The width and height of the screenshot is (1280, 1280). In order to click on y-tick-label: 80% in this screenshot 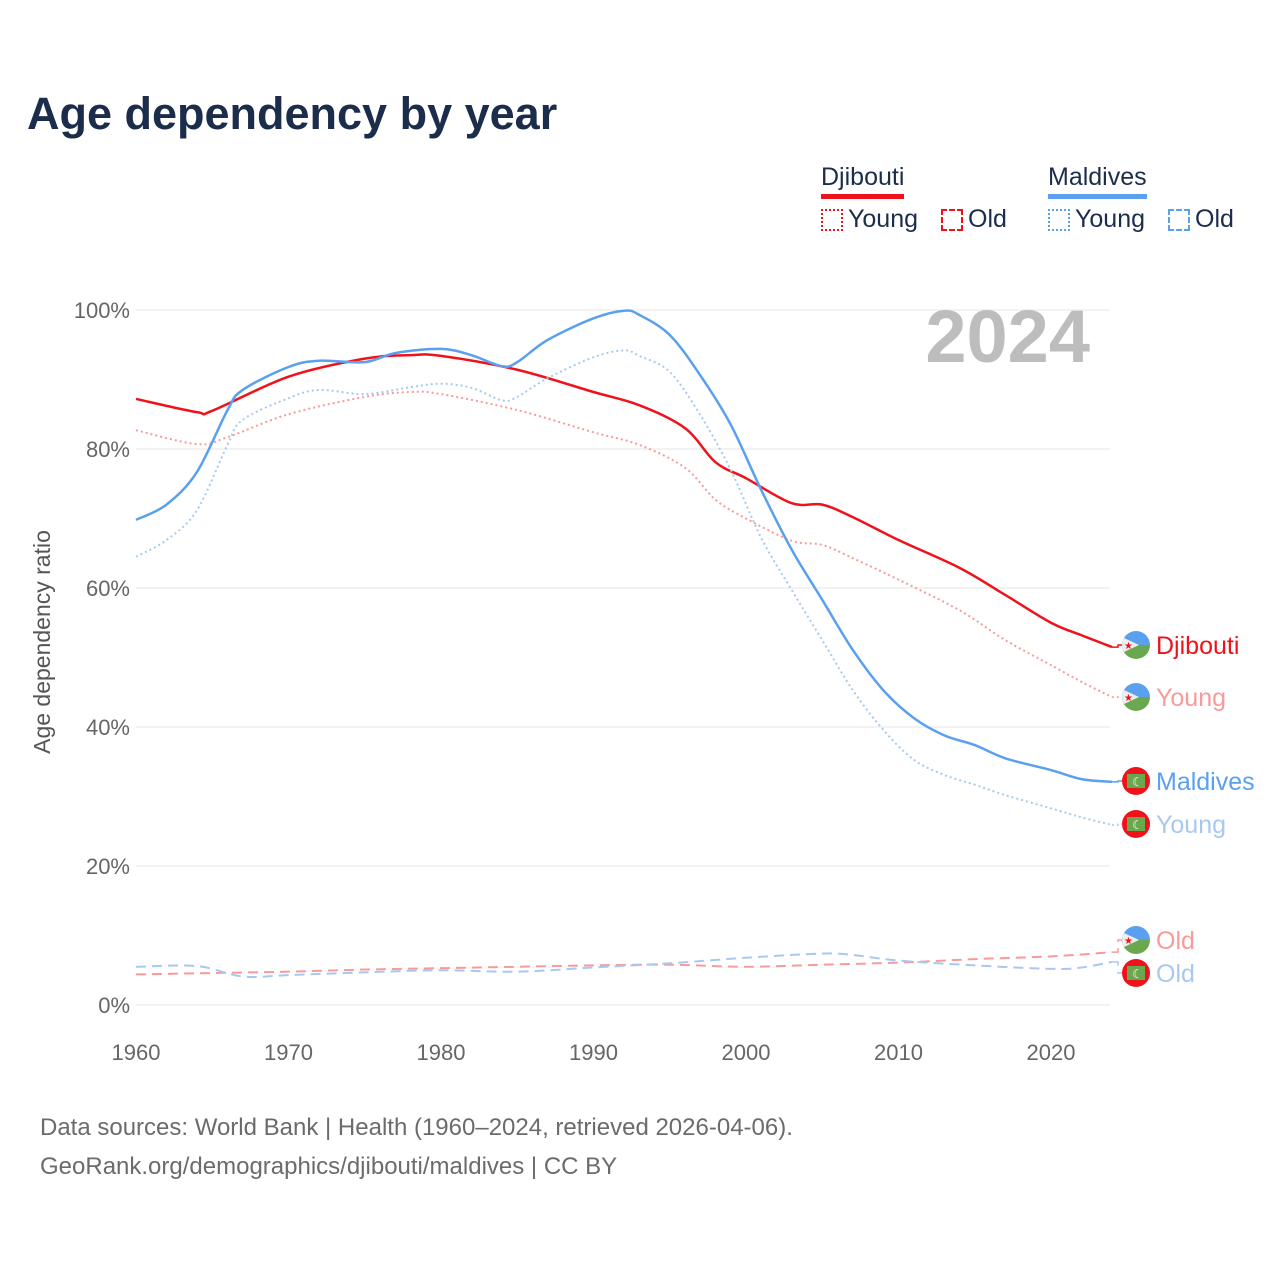, I will do `click(108, 449)`.